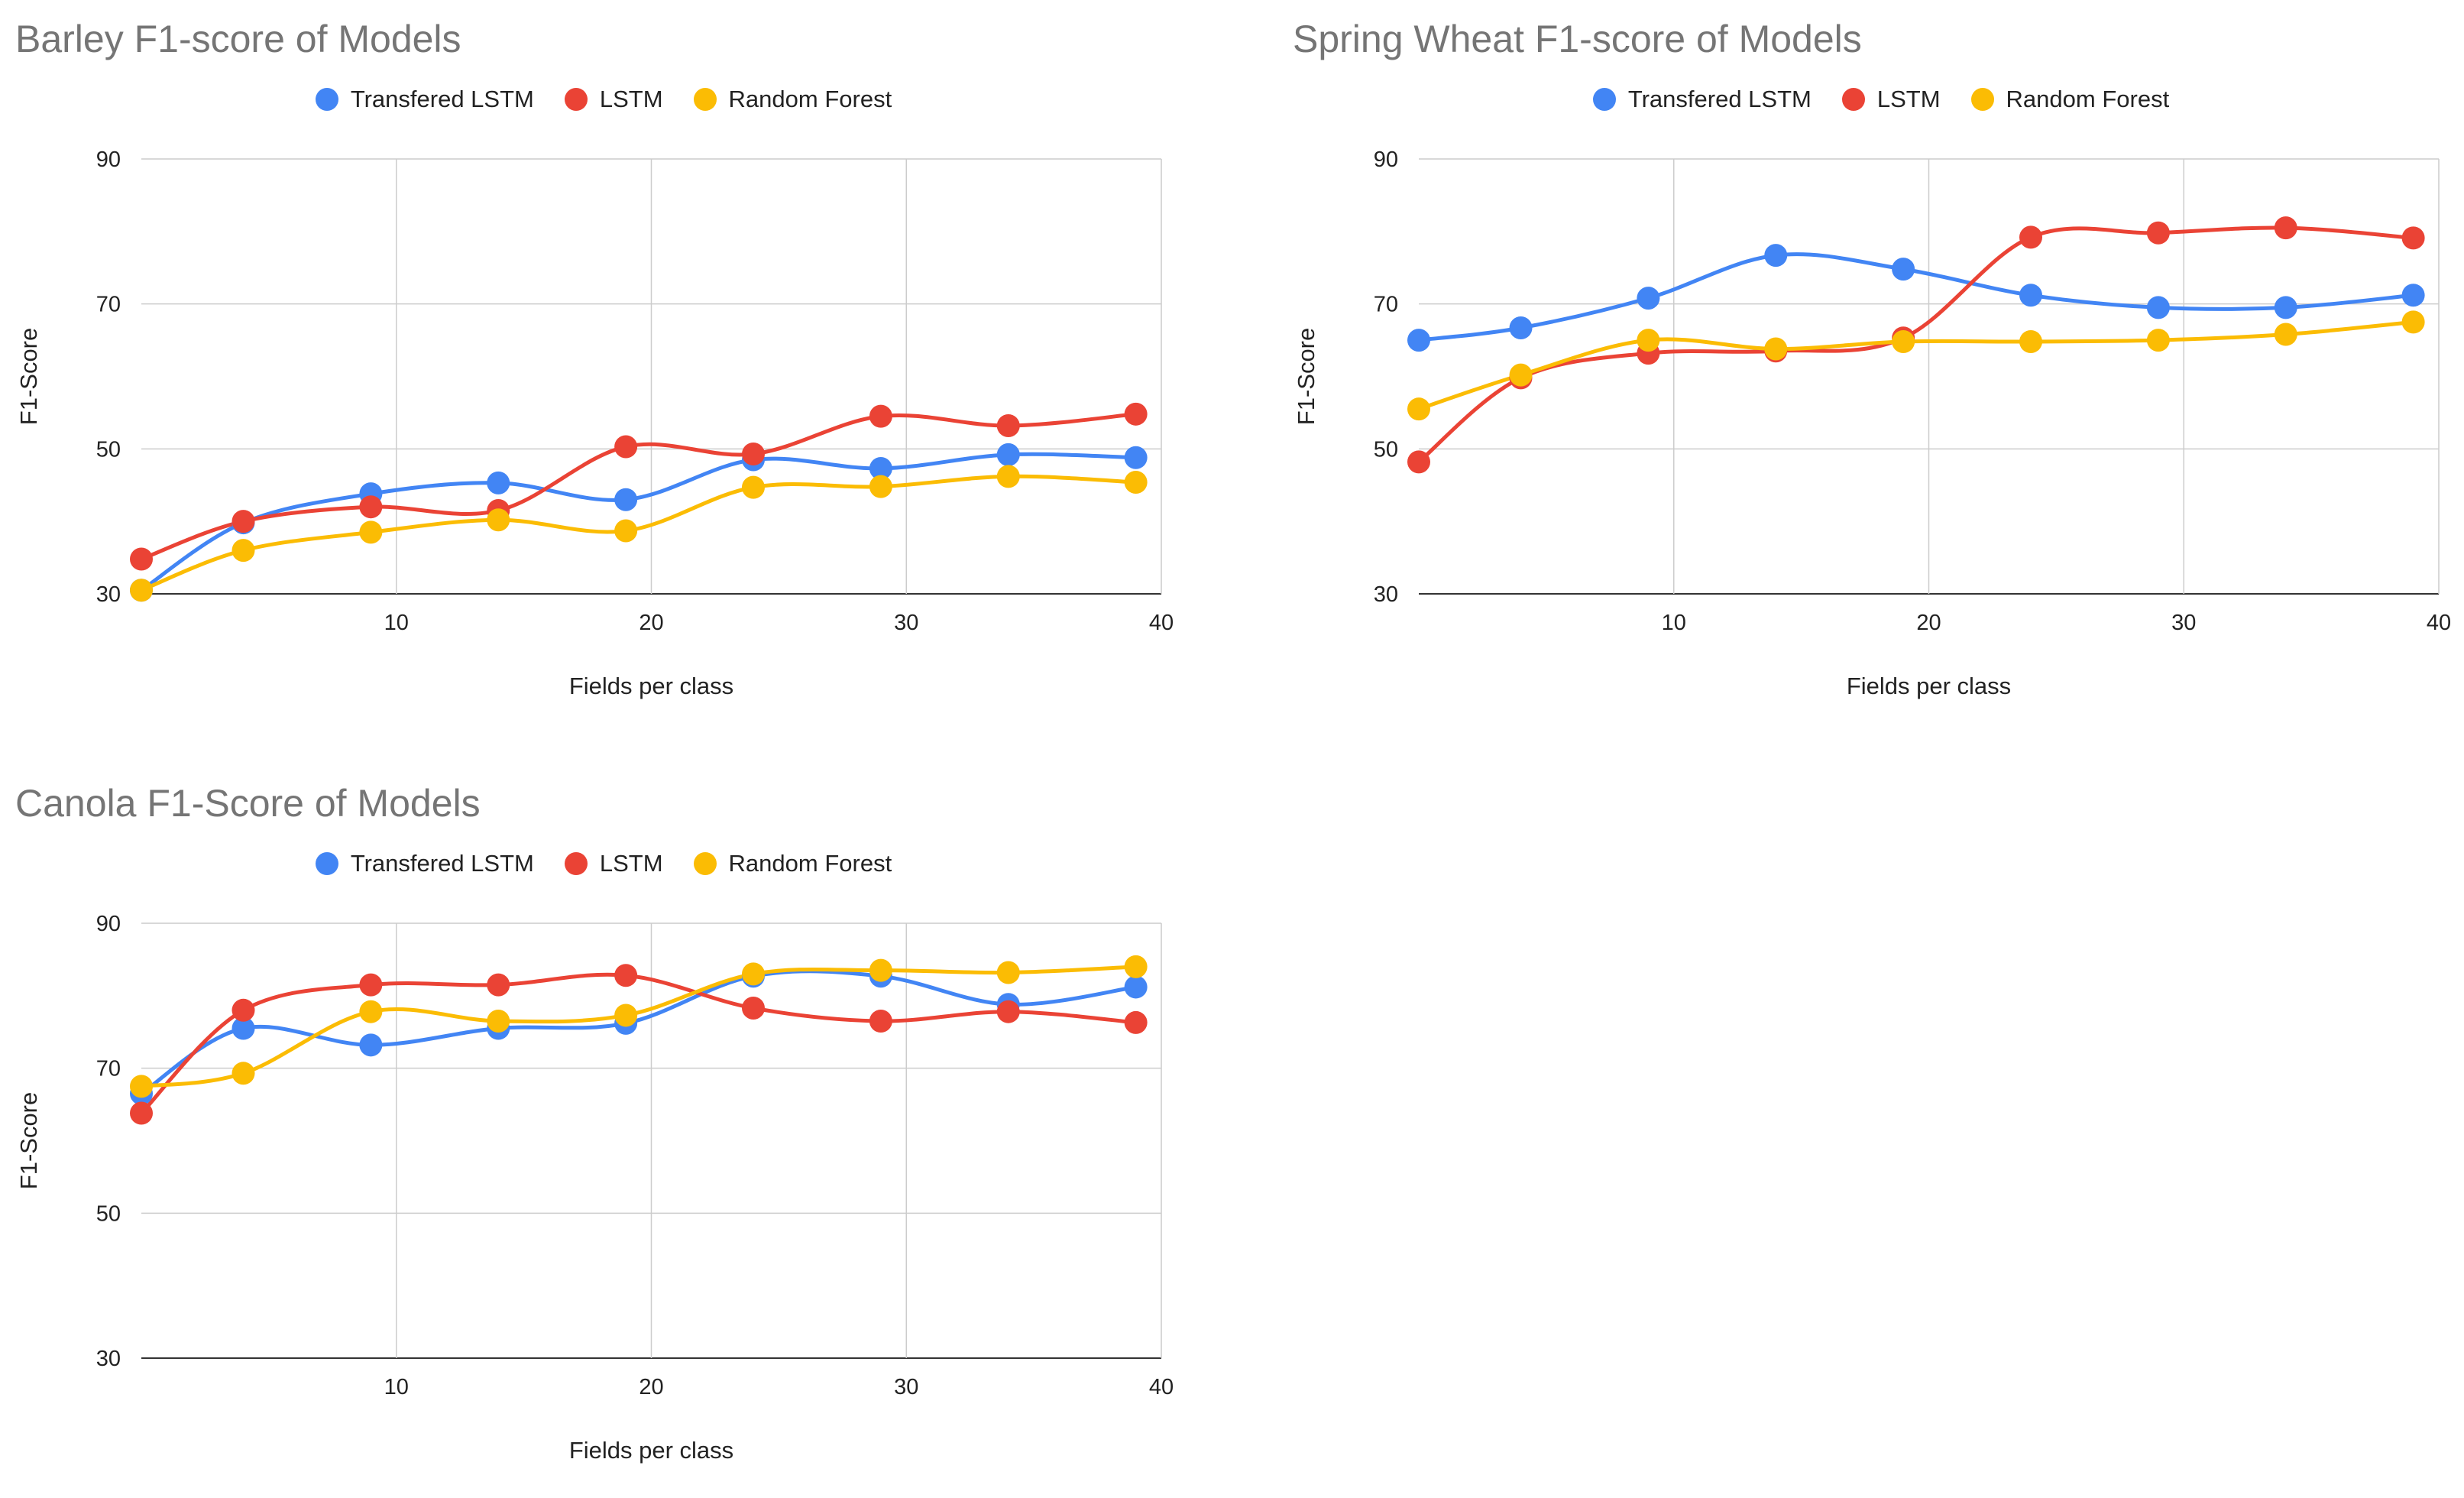 The width and height of the screenshot is (2464, 1498). Describe the element at coordinates (1578, 39) in the screenshot. I see `chart-title: Spring Wheat F1-score of Models` at that location.